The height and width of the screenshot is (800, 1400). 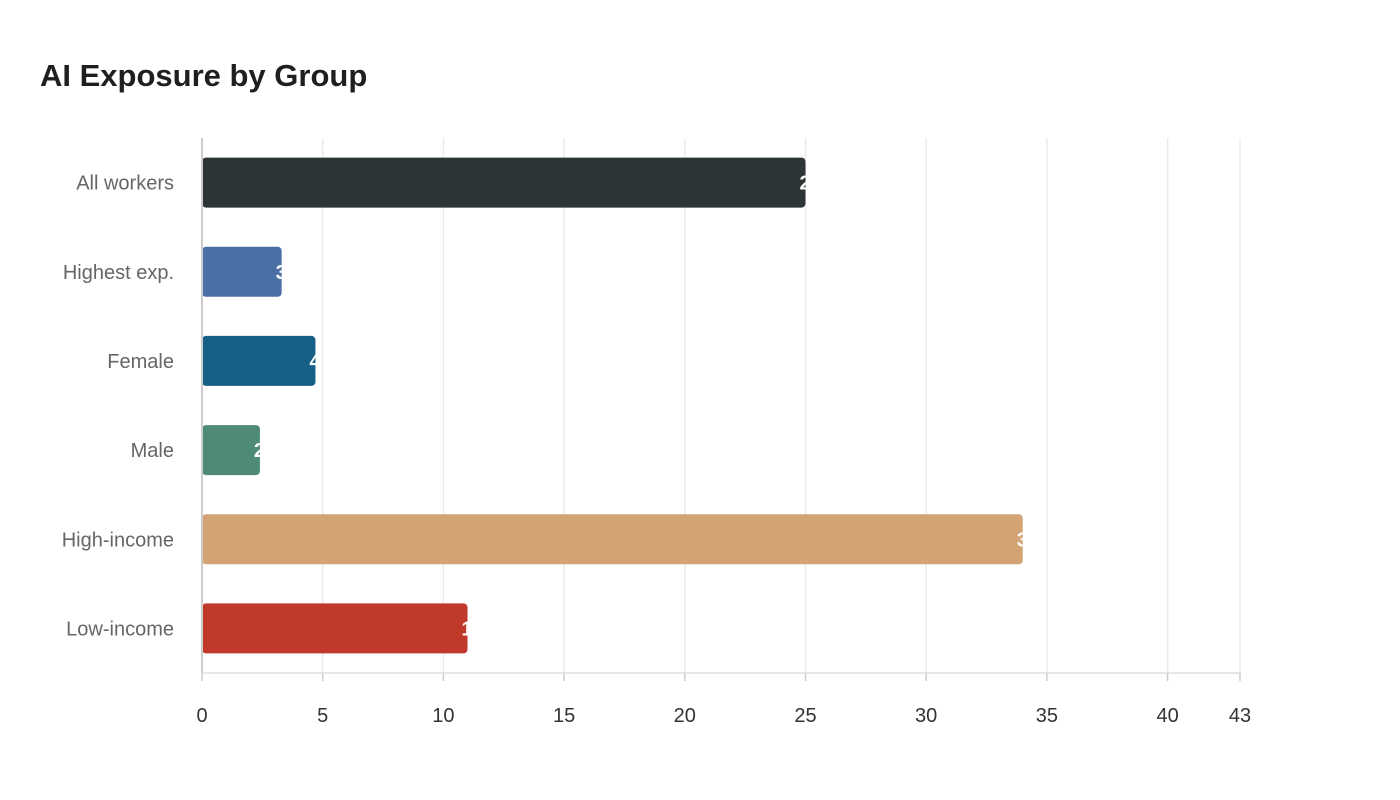 I want to click on category-label: All workers, so click(x=125, y=184).